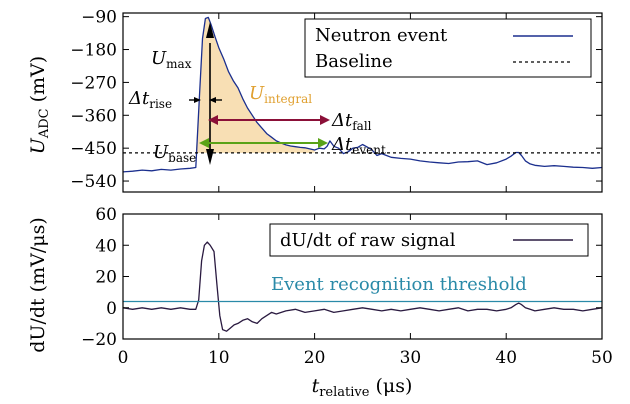  What do you see at coordinates (106, 215) in the screenshot?
I see `bottom-y-tick-label: 60` at bounding box center [106, 215].